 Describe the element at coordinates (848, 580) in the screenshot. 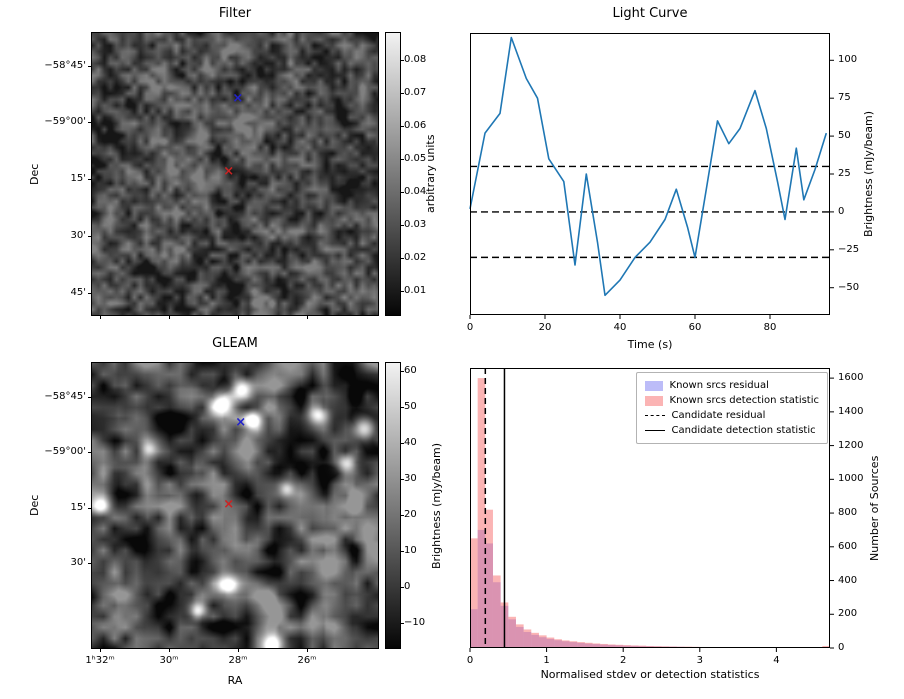

I see `tick-label: 400` at that location.